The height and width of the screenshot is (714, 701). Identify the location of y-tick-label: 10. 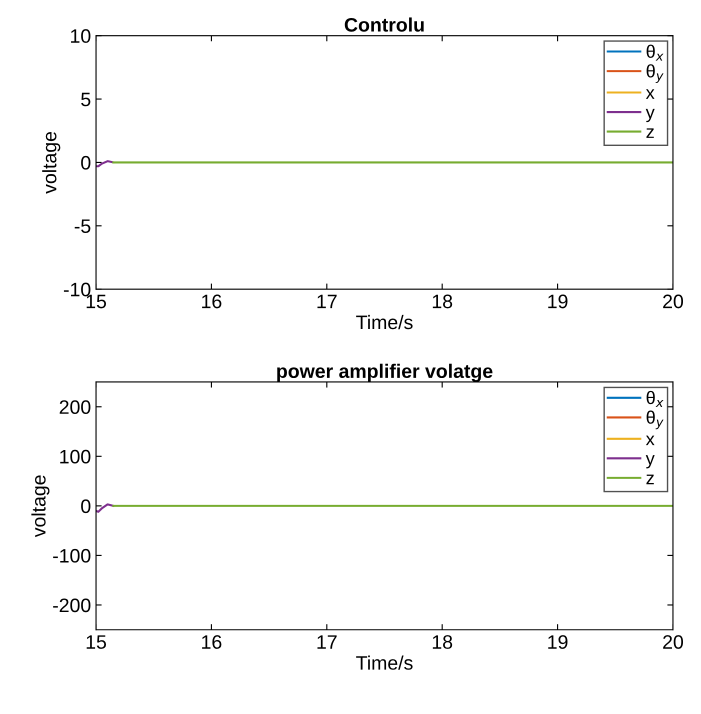
(80, 36).